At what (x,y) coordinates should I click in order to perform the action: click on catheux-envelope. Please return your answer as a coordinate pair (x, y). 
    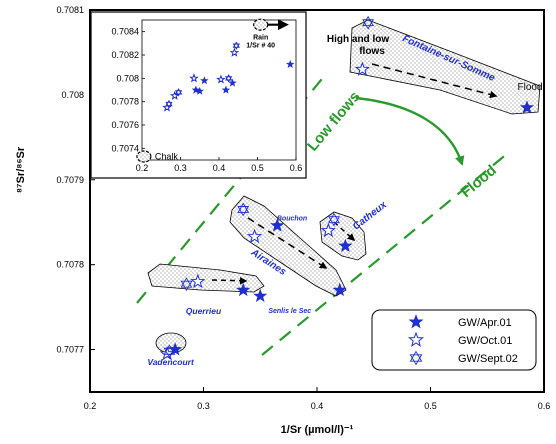
    Looking at the image, I should click on (343, 236).